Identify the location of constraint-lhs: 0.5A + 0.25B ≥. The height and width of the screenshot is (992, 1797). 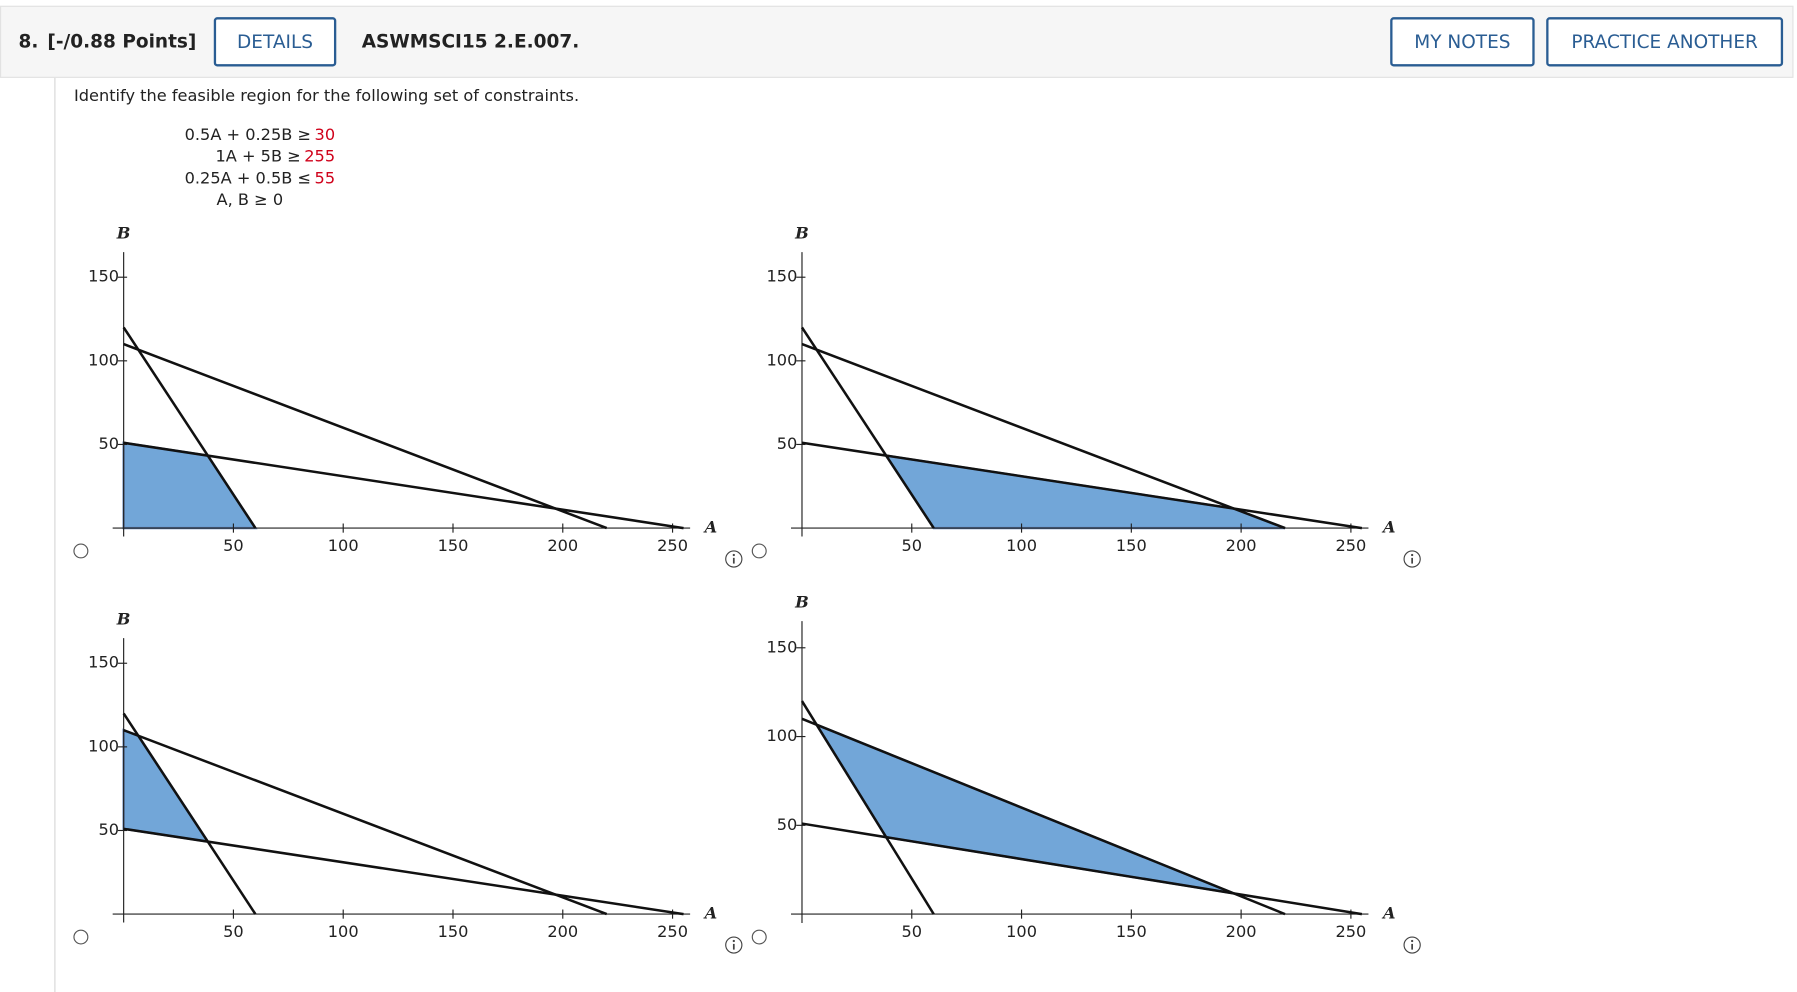
(248, 135).